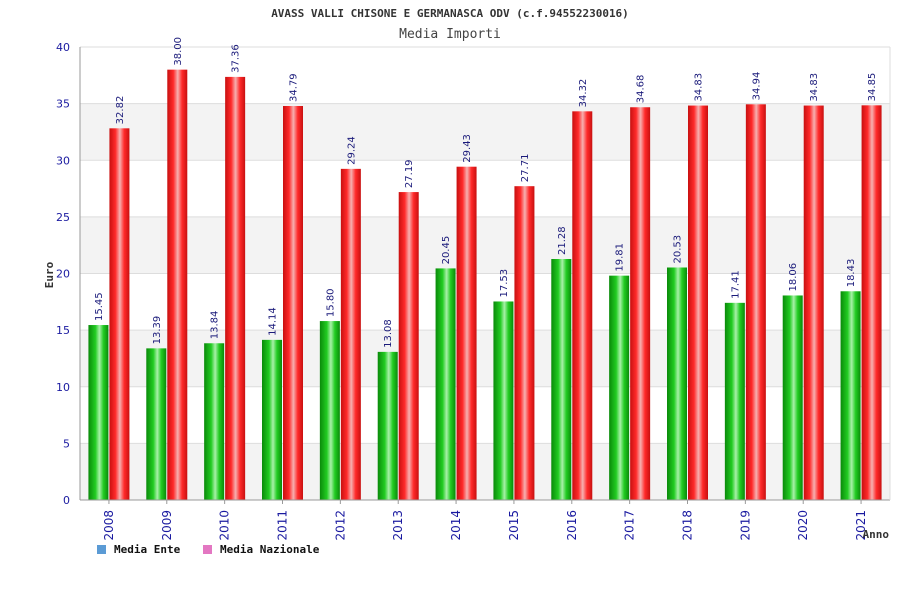  I want to click on bar-media-nazionale-2014, so click(466, 333).